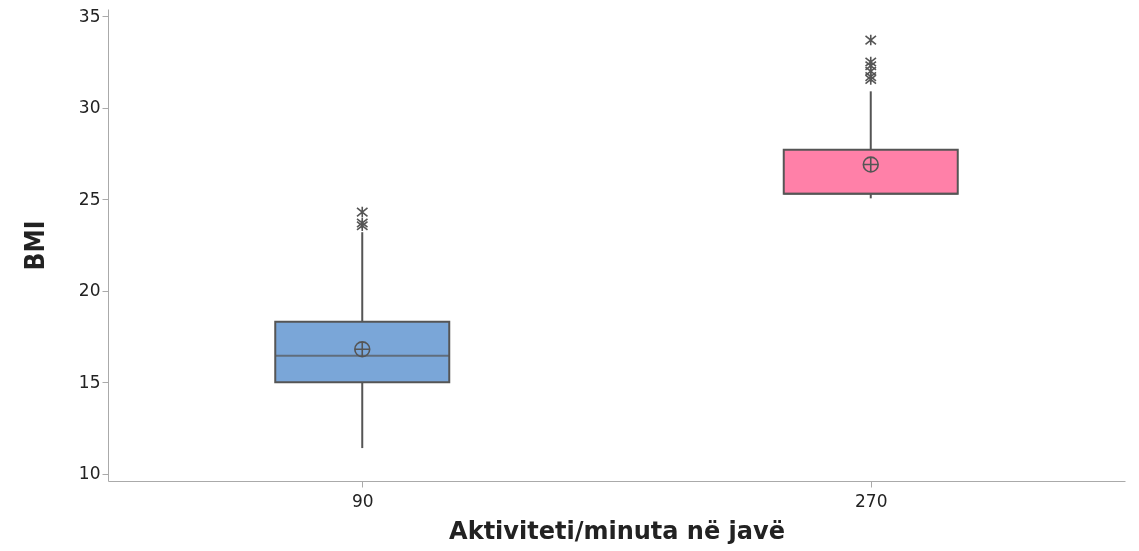 This screenshot has height=551, width=1139. What do you see at coordinates (89, 381) in the screenshot?
I see `y-tick-label: 15` at bounding box center [89, 381].